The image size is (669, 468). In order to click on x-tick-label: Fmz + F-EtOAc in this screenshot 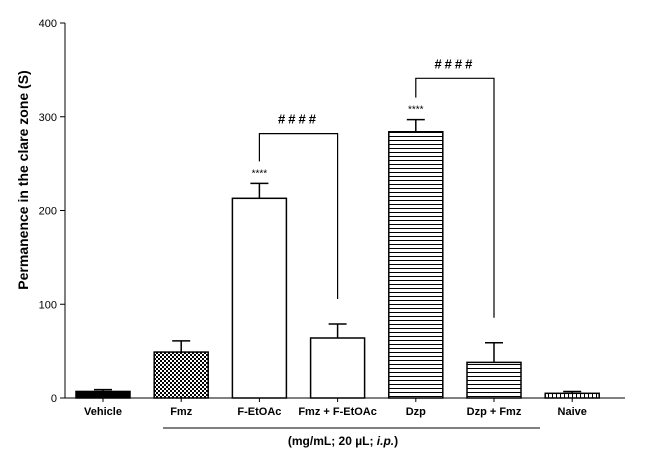, I will do `click(337, 412)`.